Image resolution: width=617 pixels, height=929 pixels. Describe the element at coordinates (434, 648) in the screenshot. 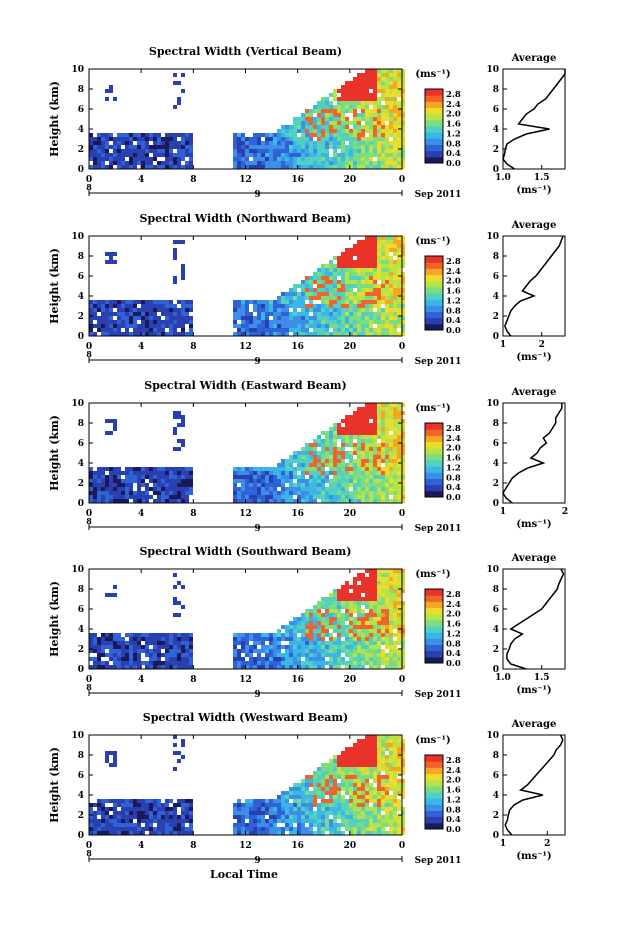

I see `colorbar-segment` at that location.